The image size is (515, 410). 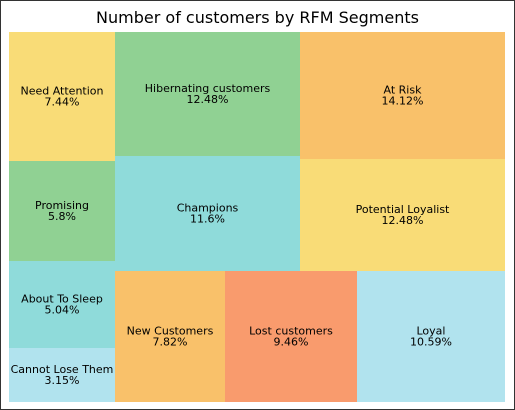 I want to click on tile-rect-about-to-sleep, so click(x=62, y=304).